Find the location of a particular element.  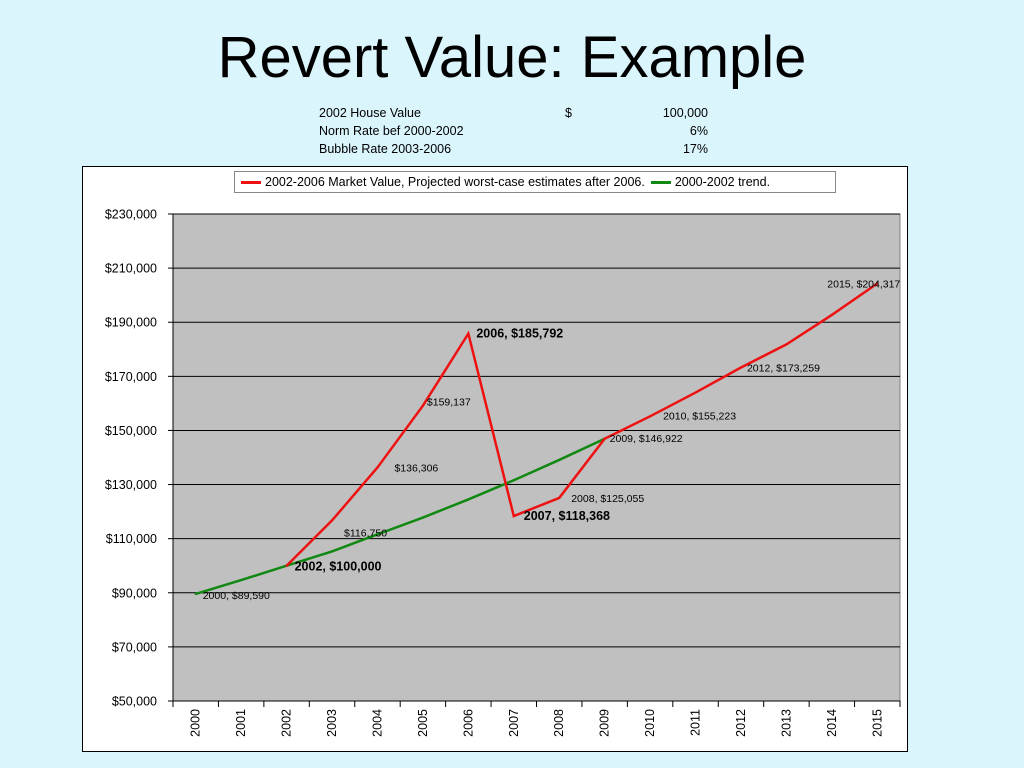

y-tick-label: $110,000 is located at coordinates (131, 539).